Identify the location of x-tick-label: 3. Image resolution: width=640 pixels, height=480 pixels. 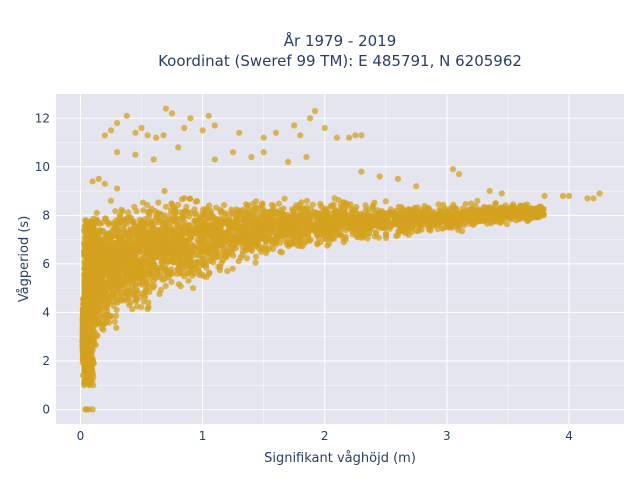
(447, 436).